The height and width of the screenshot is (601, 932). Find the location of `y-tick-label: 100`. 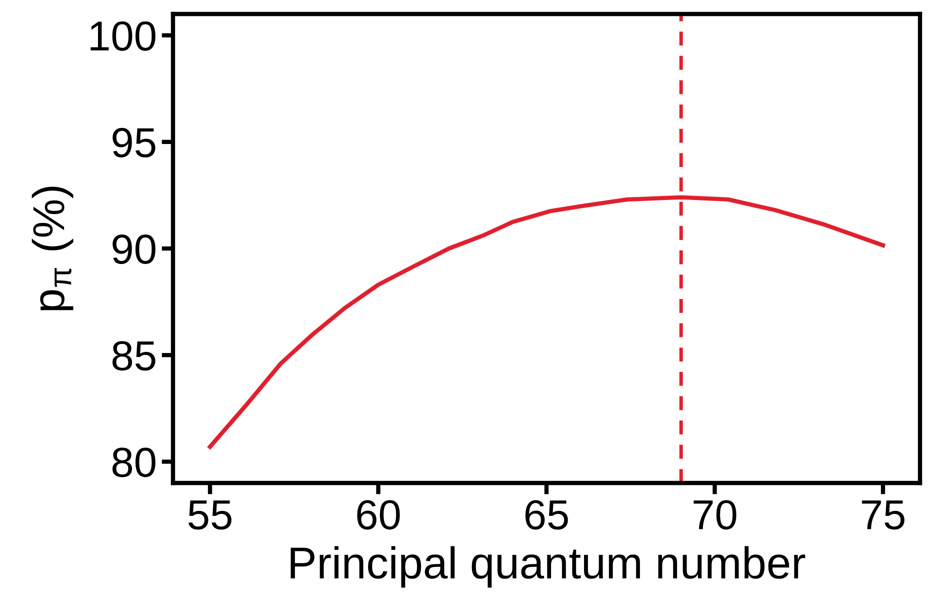

y-tick-label: 100 is located at coordinates (123, 36).